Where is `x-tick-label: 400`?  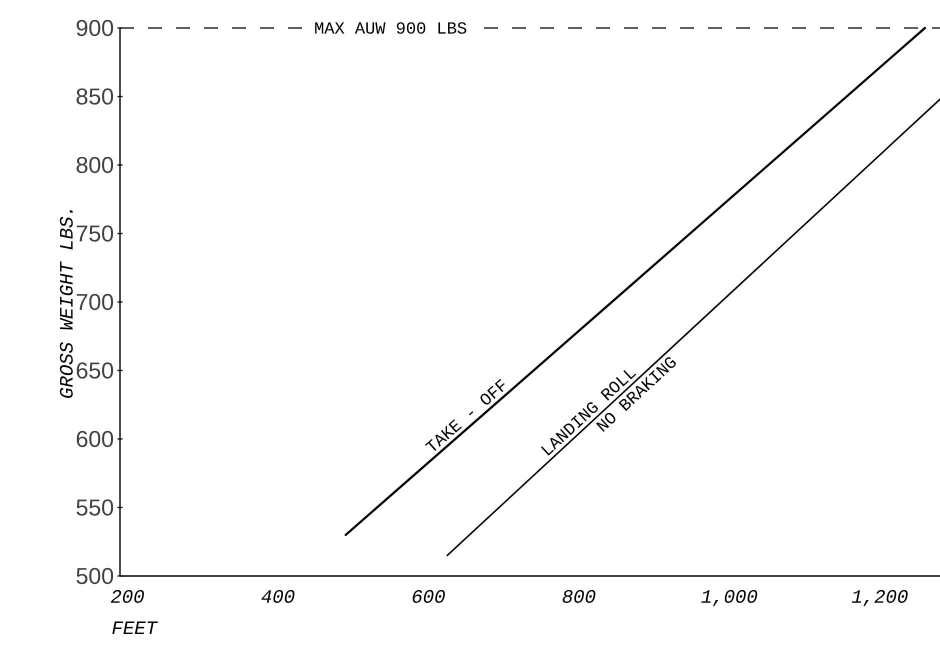
x-tick-label: 400 is located at coordinates (277, 596).